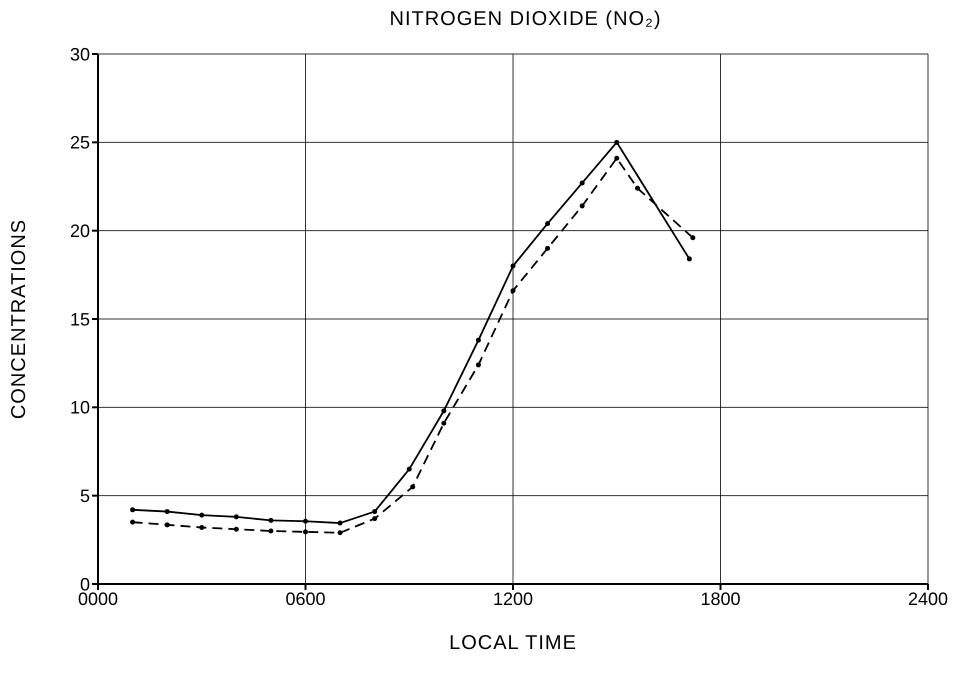  Describe the element at coordinates (513, 598) in the screenshot. I see `x-tick-label: 1200` at that location.